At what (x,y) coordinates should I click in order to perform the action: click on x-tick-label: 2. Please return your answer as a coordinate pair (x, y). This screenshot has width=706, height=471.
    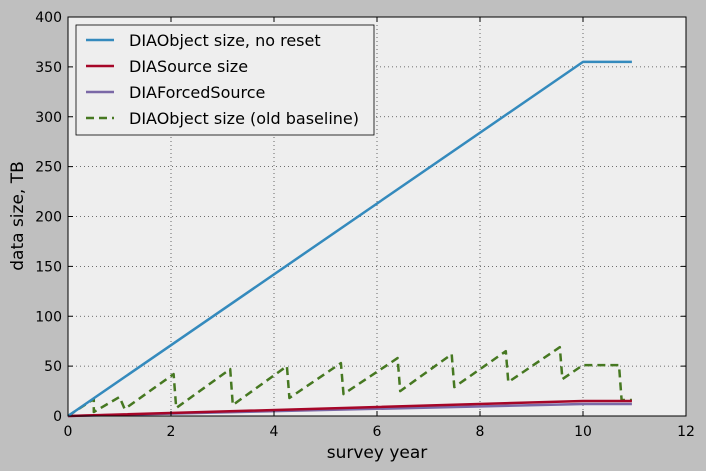
    Looking at the image, I should click on (171, 432).